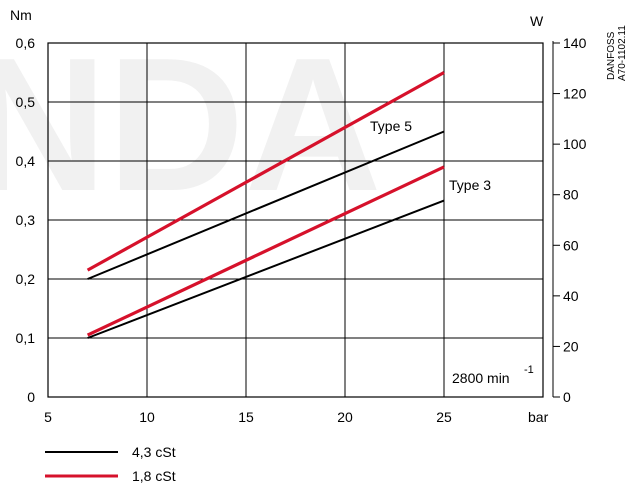 This screenshot has width=630, height=486. Describe the element at coordinates (567, 397) in the screenshot. I see `y2-tick-label: 0` at that location.